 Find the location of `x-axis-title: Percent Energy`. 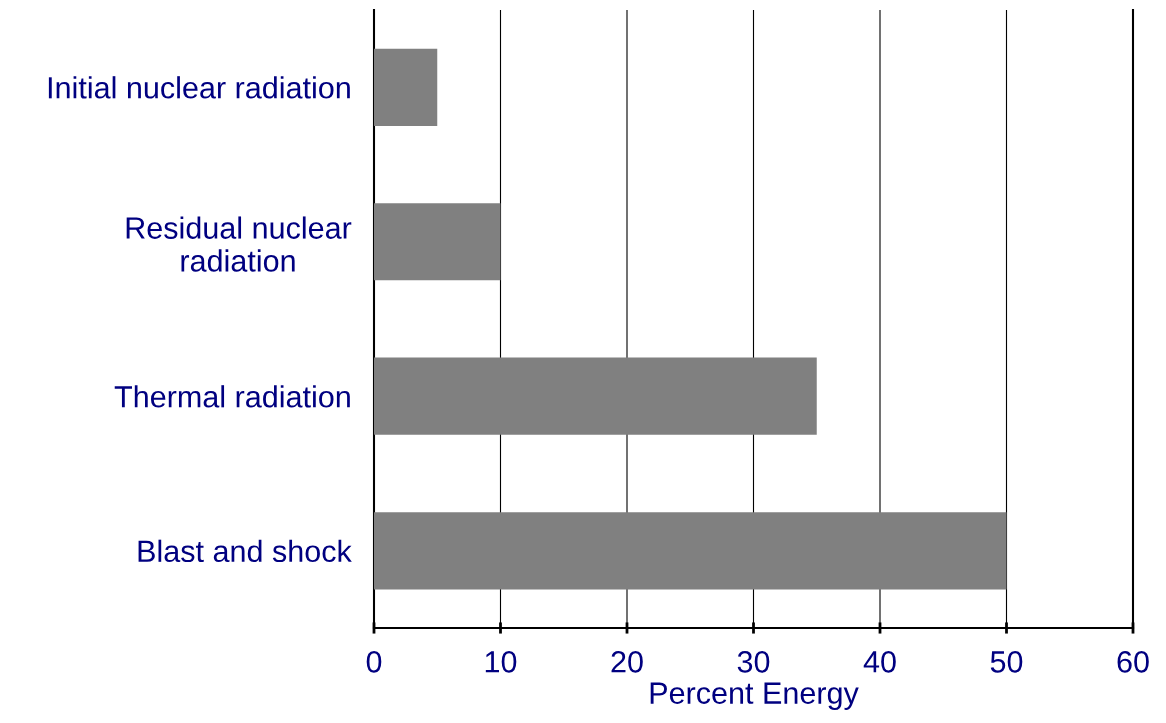

x-axis-title: Percent Energy is located at coordinates (754, 696).